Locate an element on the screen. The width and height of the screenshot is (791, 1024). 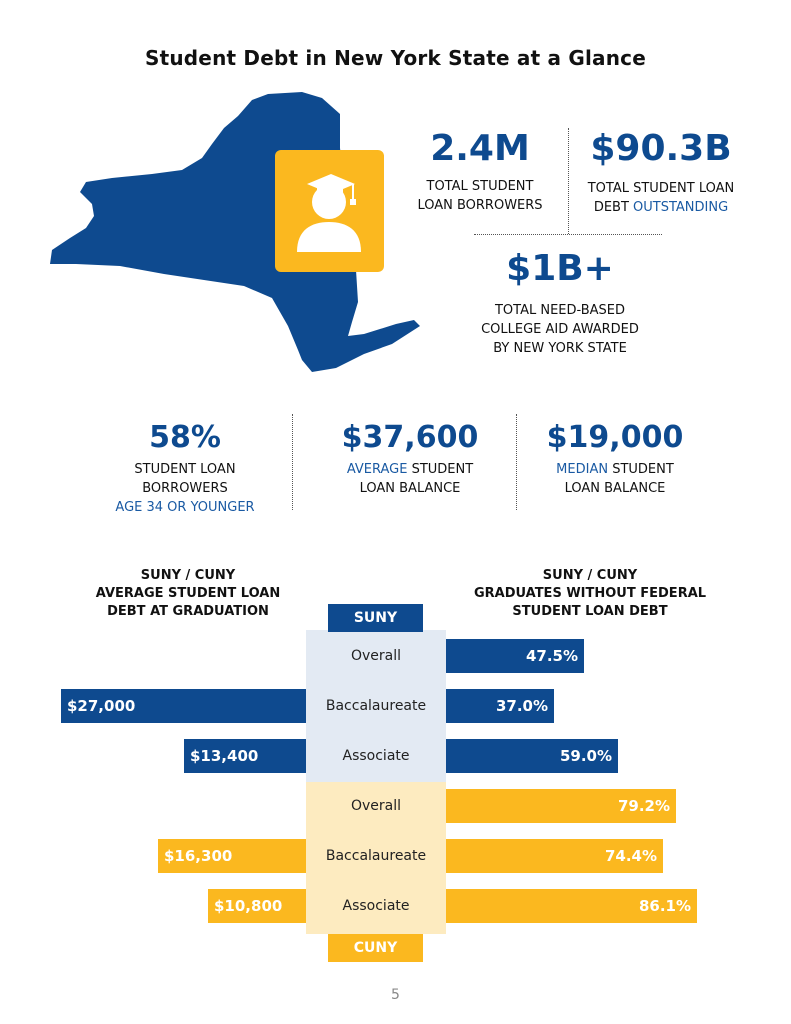
median-value: $19,000 is located at coordinates (615, 437).